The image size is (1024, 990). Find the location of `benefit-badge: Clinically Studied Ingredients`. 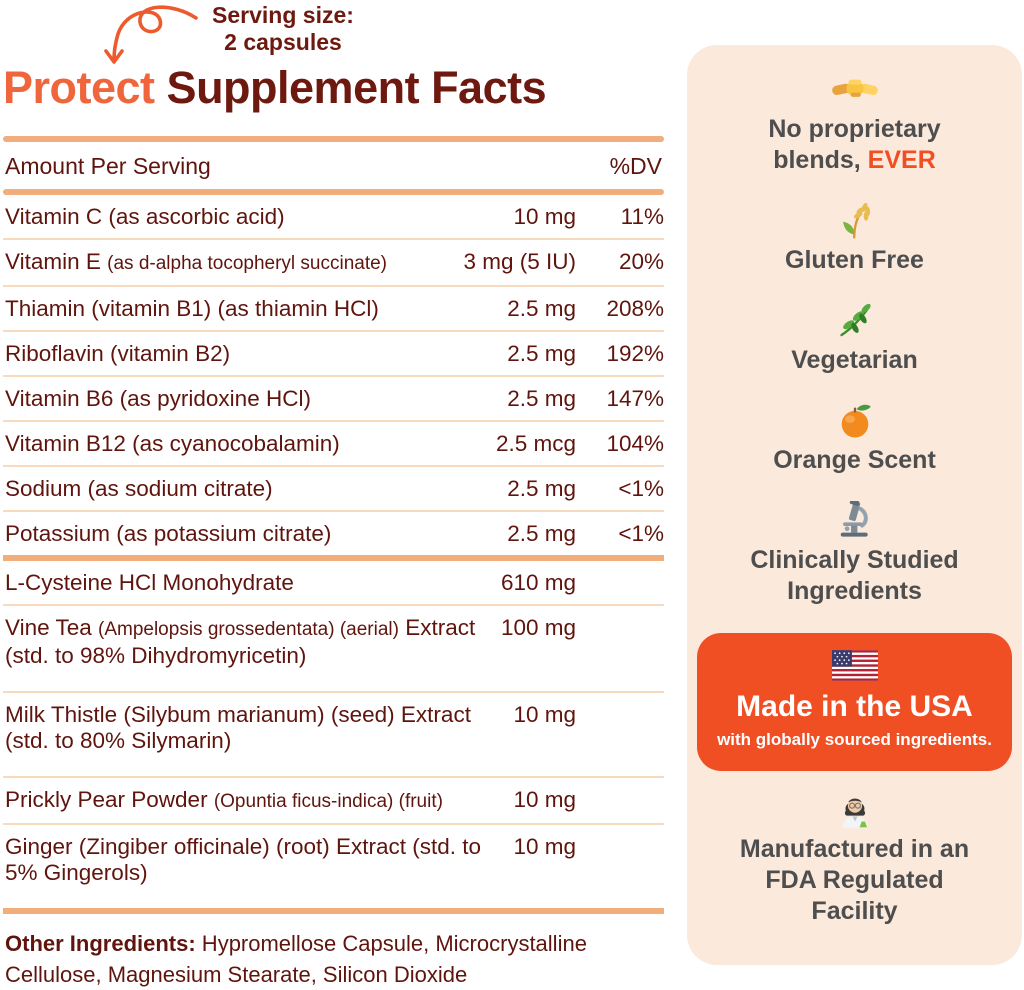

benefit-badge: Clinically Studied Ingredients is located at coordinates (854, 554).